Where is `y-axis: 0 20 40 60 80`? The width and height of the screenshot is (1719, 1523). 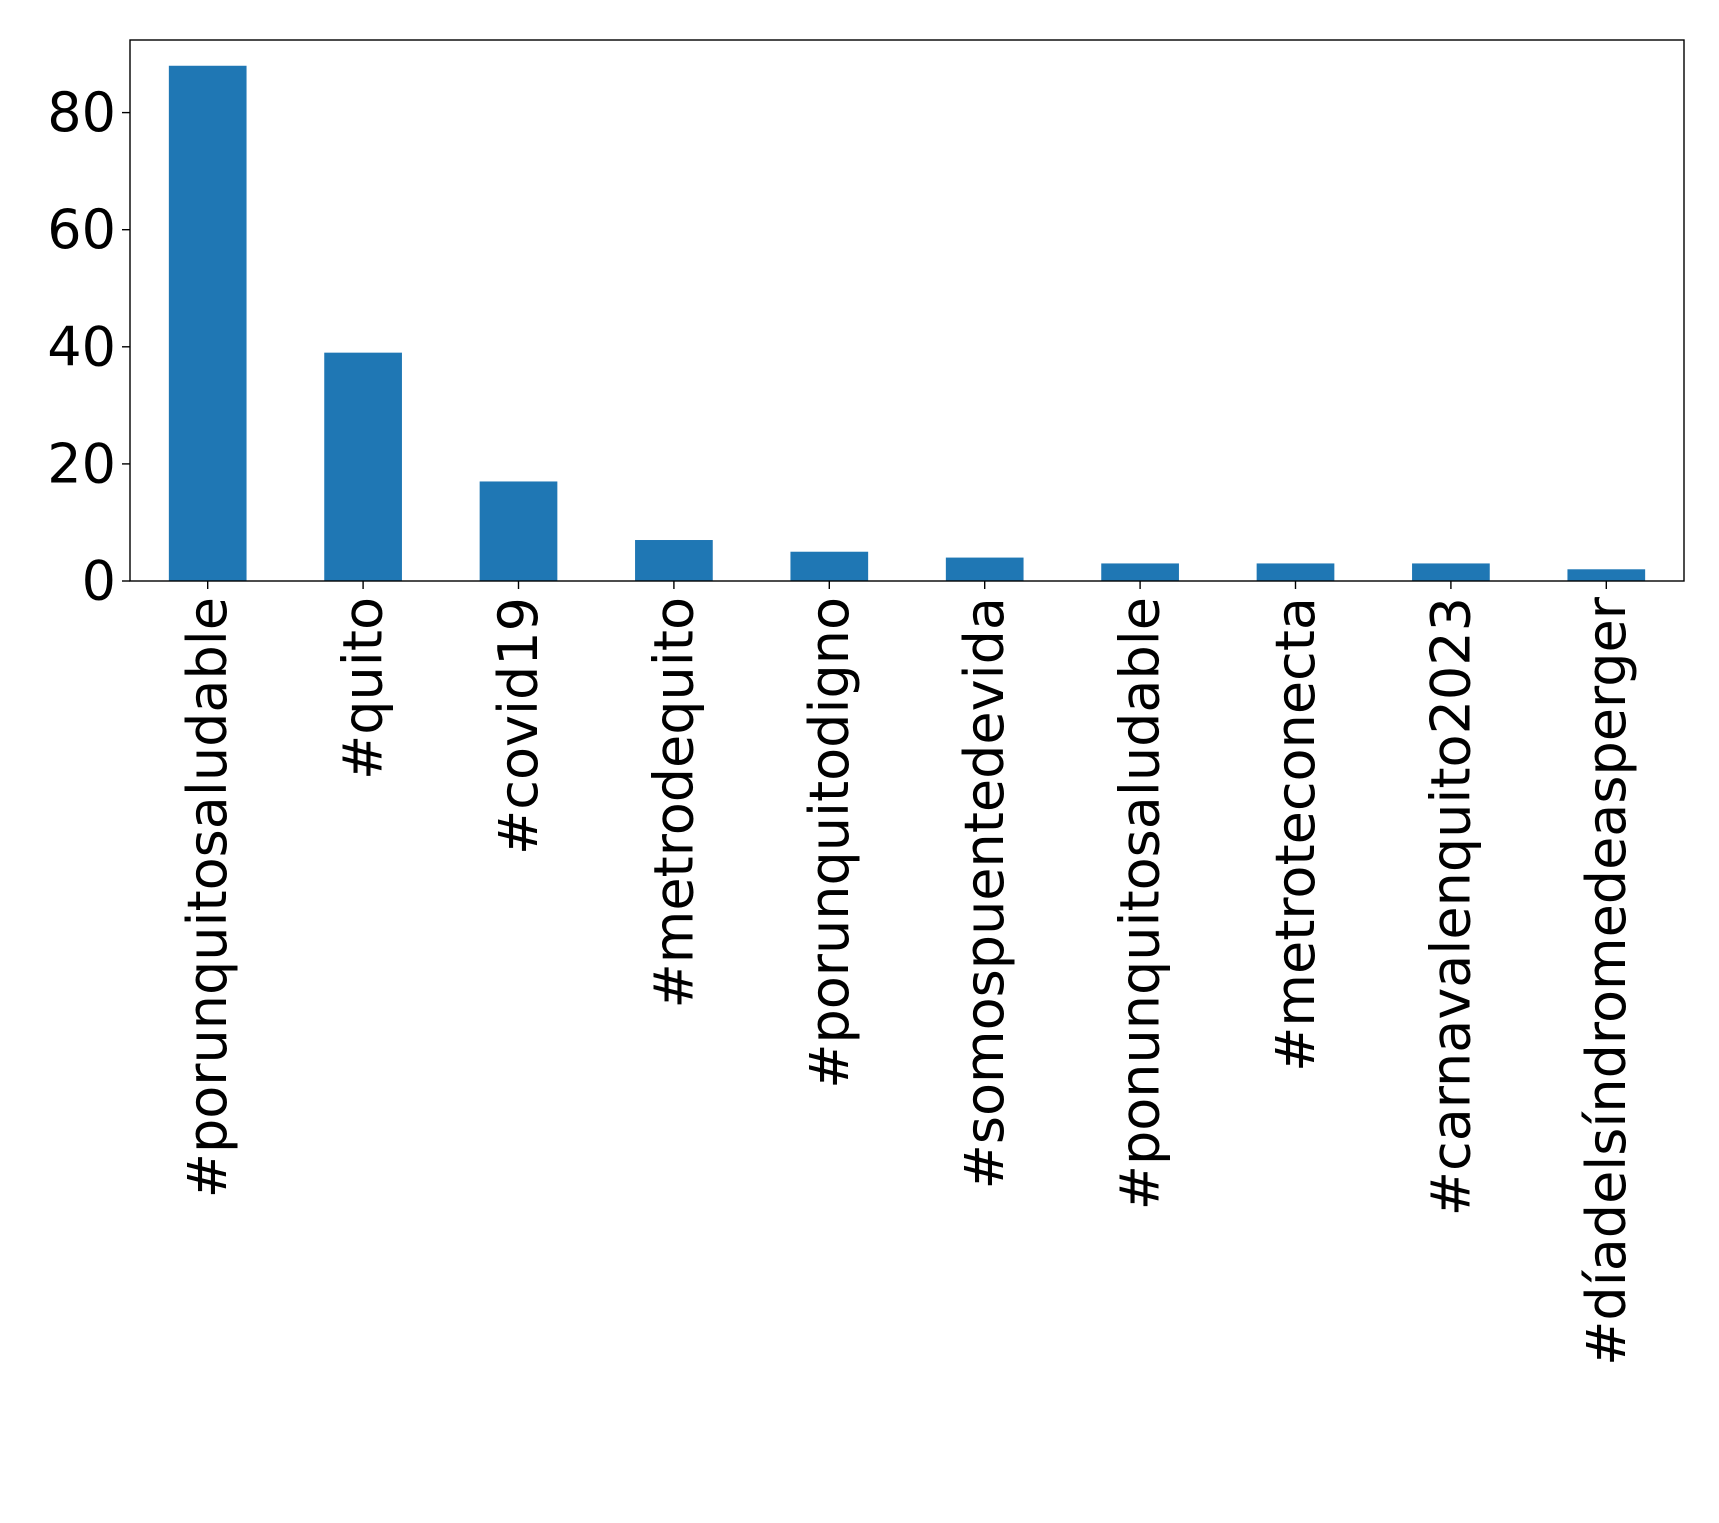
y-axis: 0 20 40 60 80 is located at coordinates (88, 347).